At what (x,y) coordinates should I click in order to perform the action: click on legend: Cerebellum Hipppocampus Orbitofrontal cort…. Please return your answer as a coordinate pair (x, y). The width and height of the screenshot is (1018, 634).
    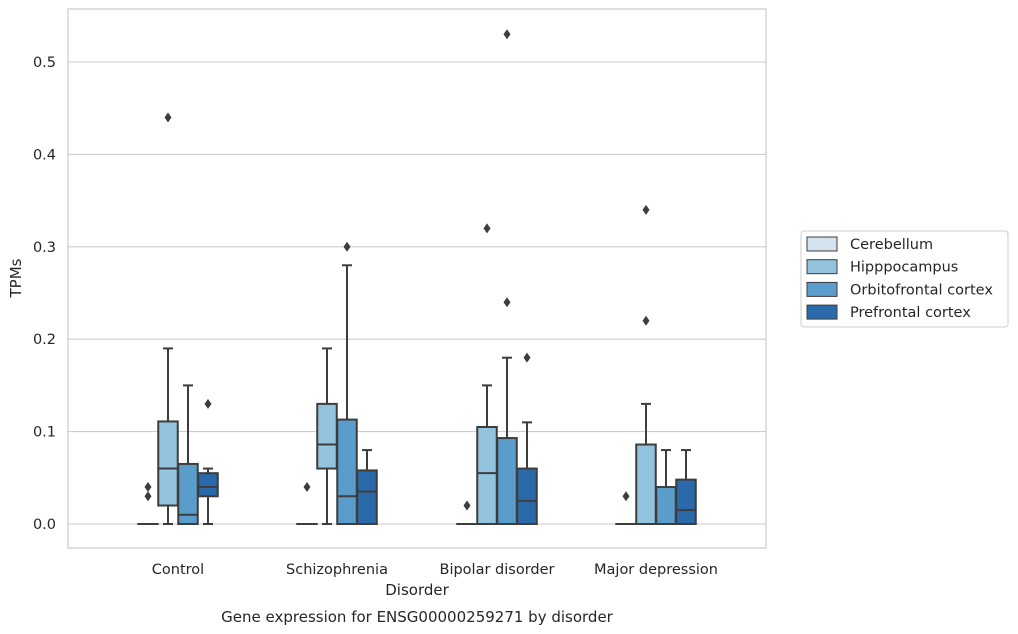
    Looking at the image, I should click on (904, 279).